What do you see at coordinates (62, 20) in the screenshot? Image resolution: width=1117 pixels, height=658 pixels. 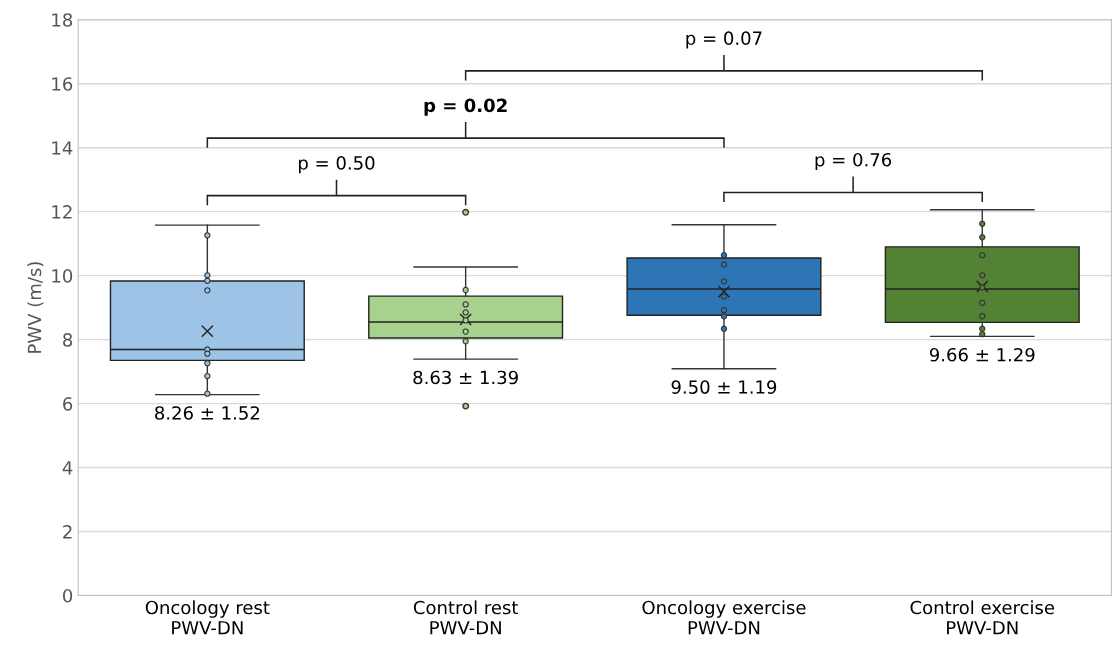 I see `y-tick-label: 18` at bounding box center [62, 20].